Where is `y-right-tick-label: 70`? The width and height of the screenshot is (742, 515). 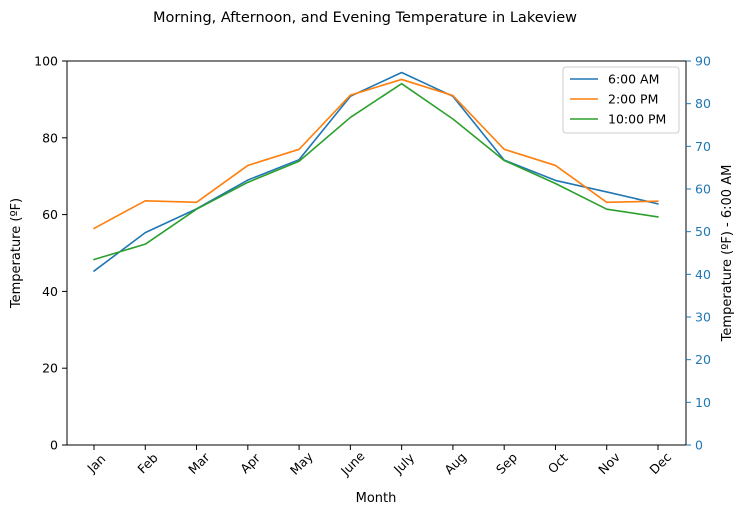
y-right-tick-label: 70 is located at coordinates (703, 146).